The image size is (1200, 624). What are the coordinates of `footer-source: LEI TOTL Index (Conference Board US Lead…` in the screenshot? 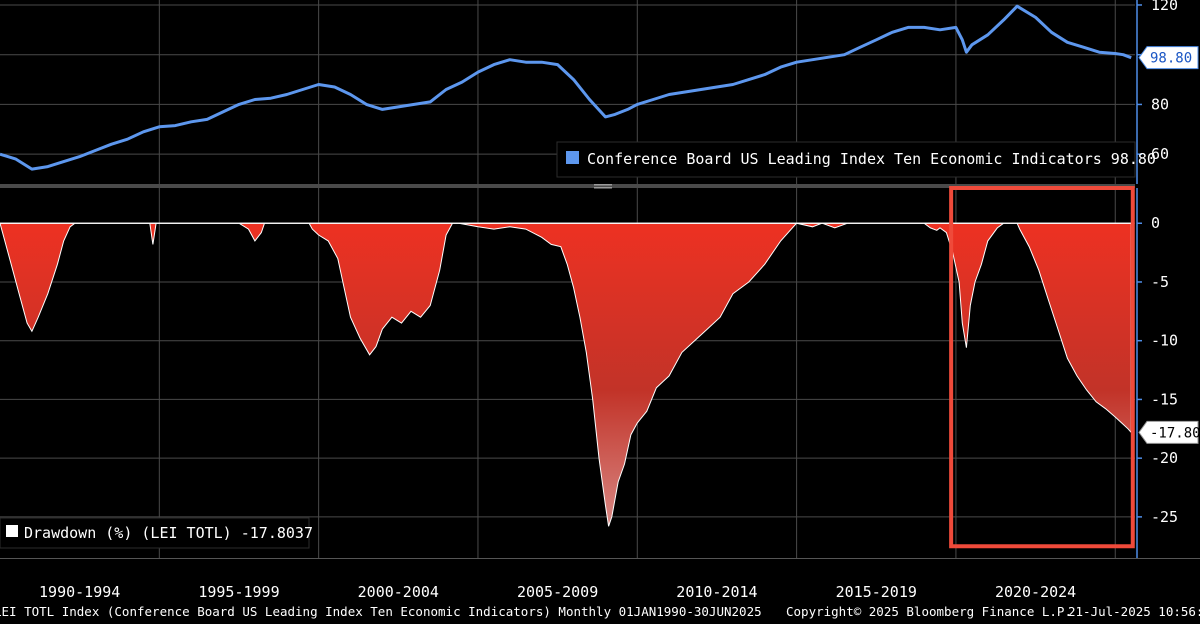 It's located at (381, 611).